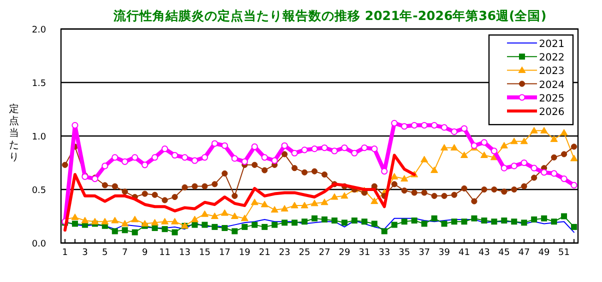  Describe the element at coordinates (39, 84) in the screenshot. I see `y-tick-label: 1.5` at that location.